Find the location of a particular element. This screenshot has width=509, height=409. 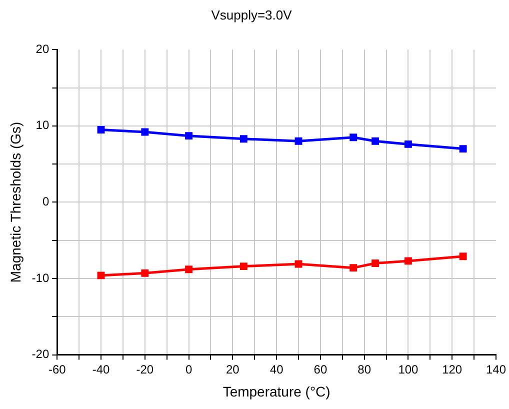

x-tick-label: 0 is located at coordinates (188, 369).